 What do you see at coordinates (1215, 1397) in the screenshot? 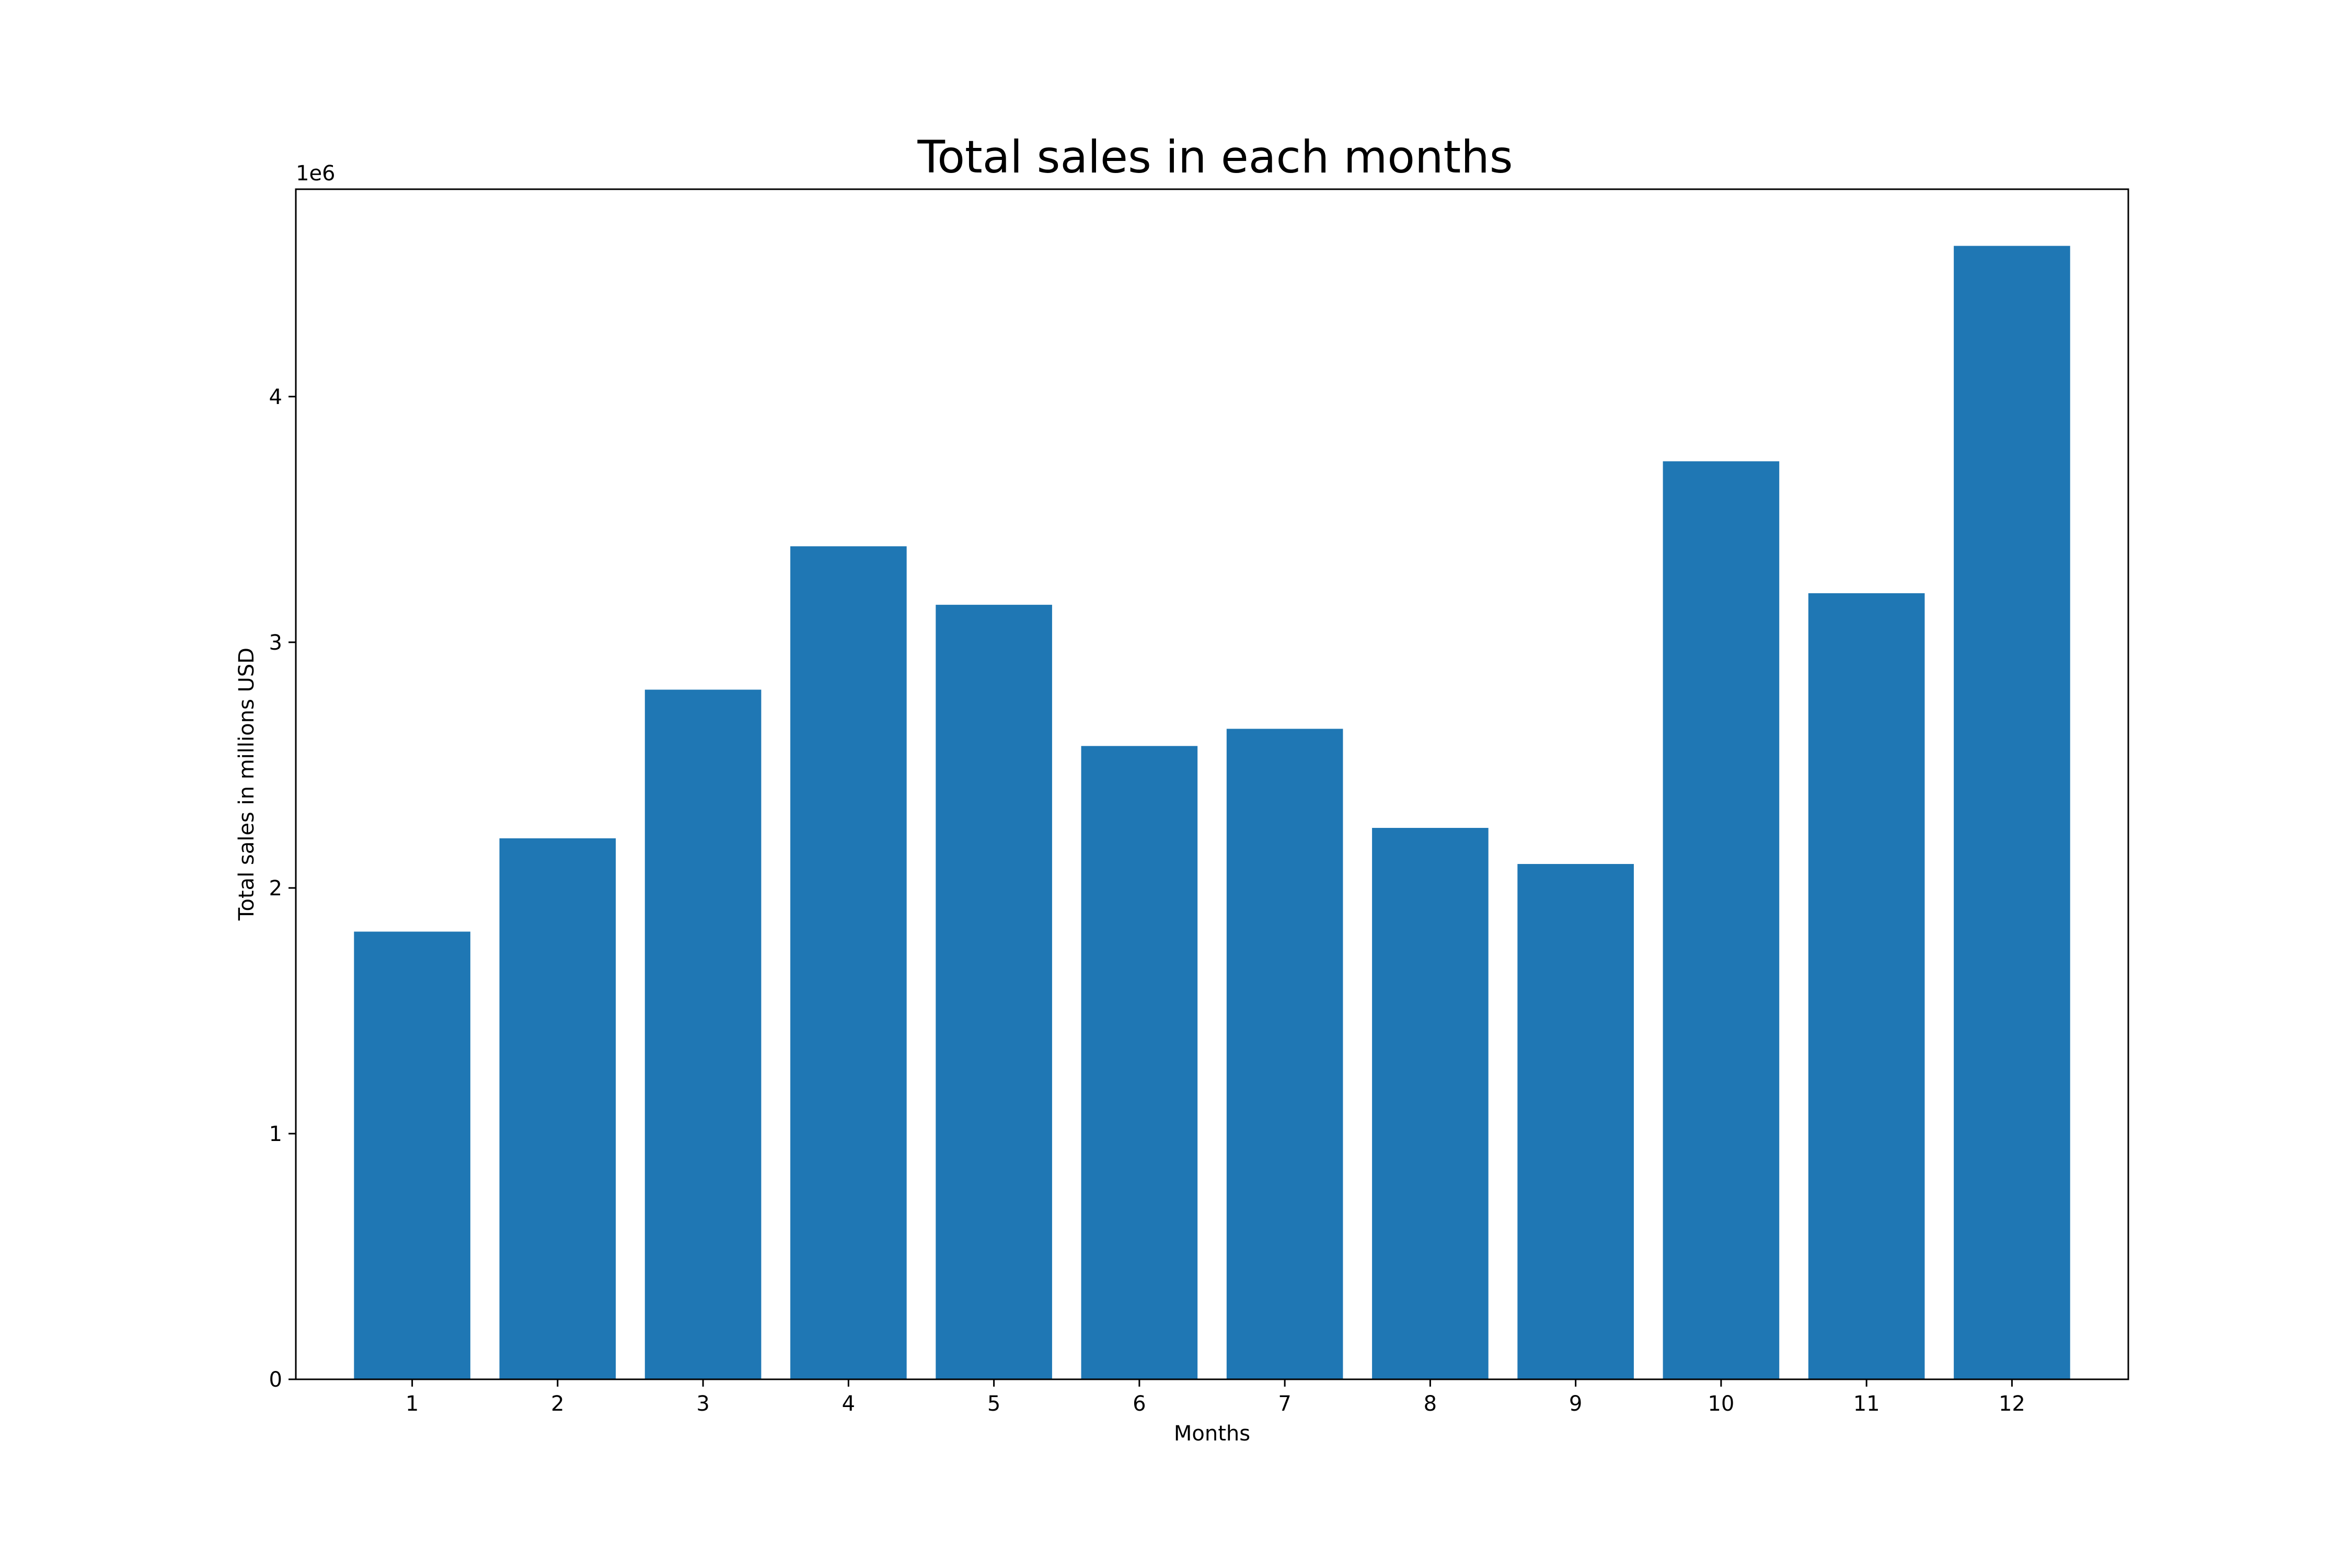
I see `x-axis-ticks: 1 2 3 4 5 6 7 8 9 10 11 12` at bounding box center [1215, 1397].